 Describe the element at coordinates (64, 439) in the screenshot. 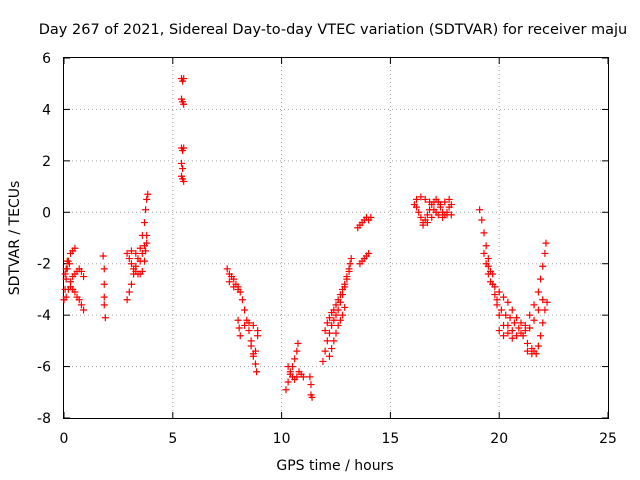

I see `x-tick-label: 0` at that location.